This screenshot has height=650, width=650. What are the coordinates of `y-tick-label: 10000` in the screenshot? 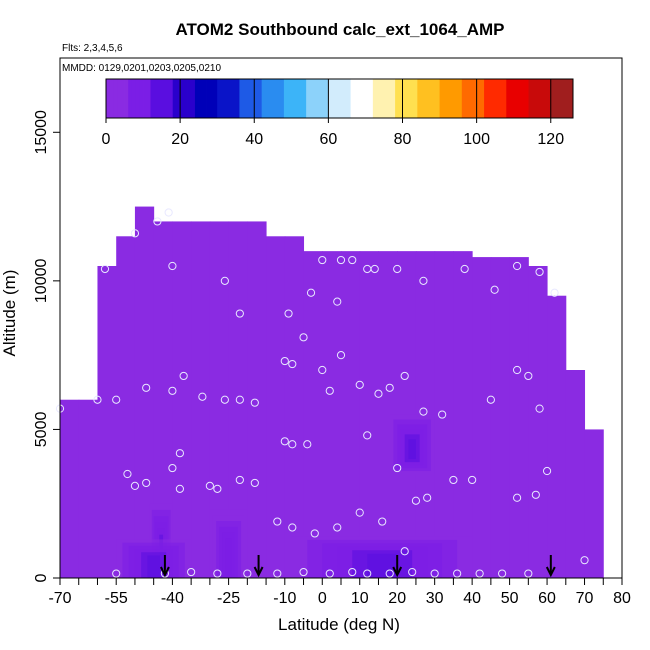 It's located at (41, 281).